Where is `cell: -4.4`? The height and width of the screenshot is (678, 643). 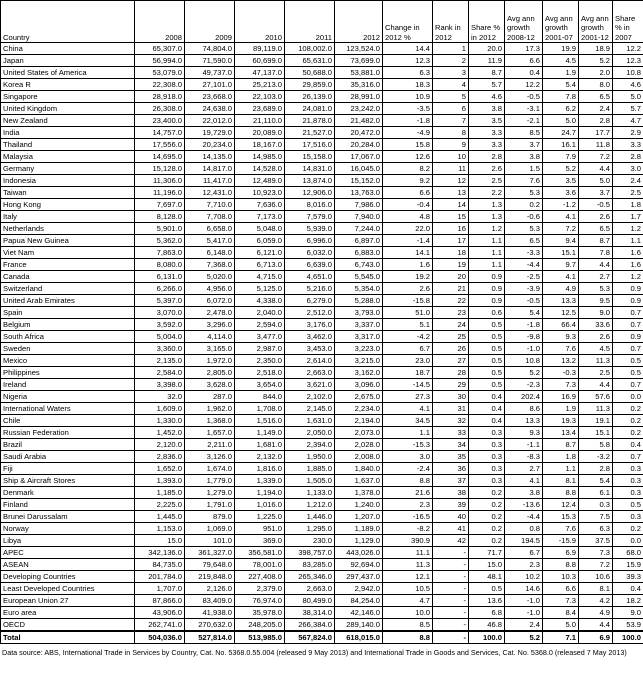
cell: -4.4 is located at coordinates (523, 264).